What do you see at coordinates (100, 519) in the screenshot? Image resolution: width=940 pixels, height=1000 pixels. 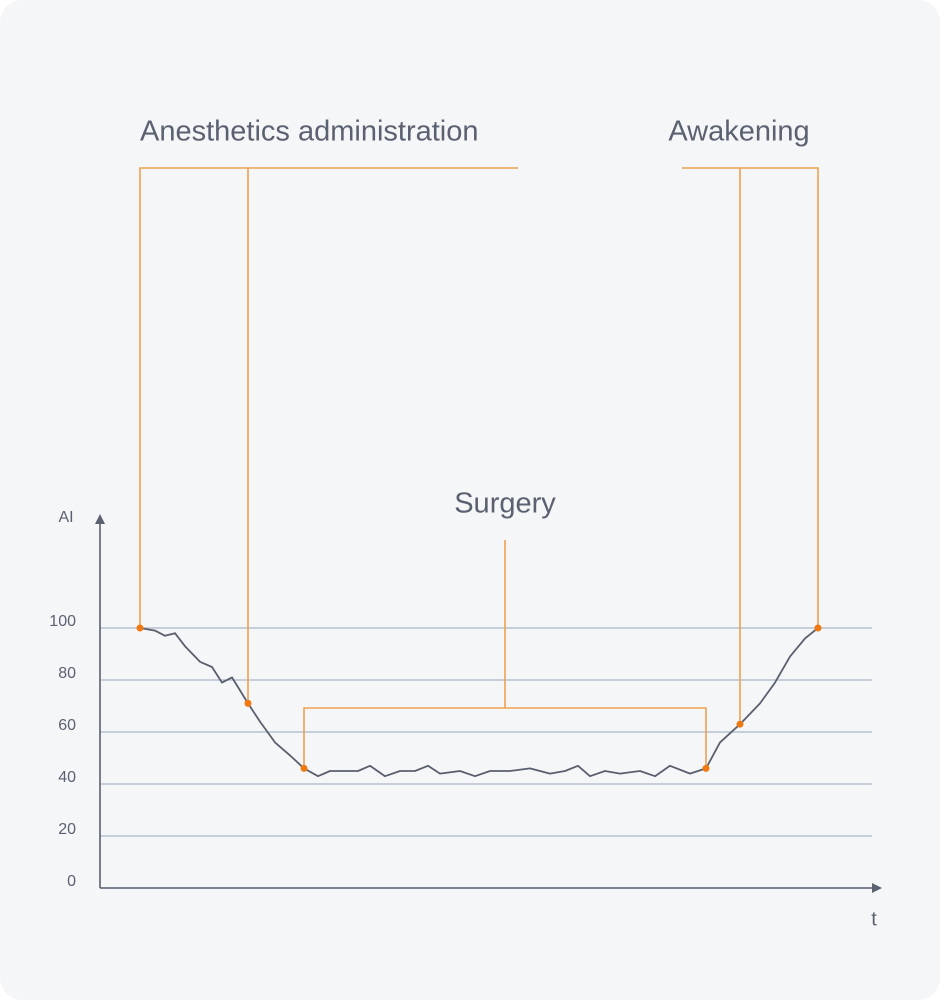 I see `y-axis-arrow` at bounding box center [100, 519].